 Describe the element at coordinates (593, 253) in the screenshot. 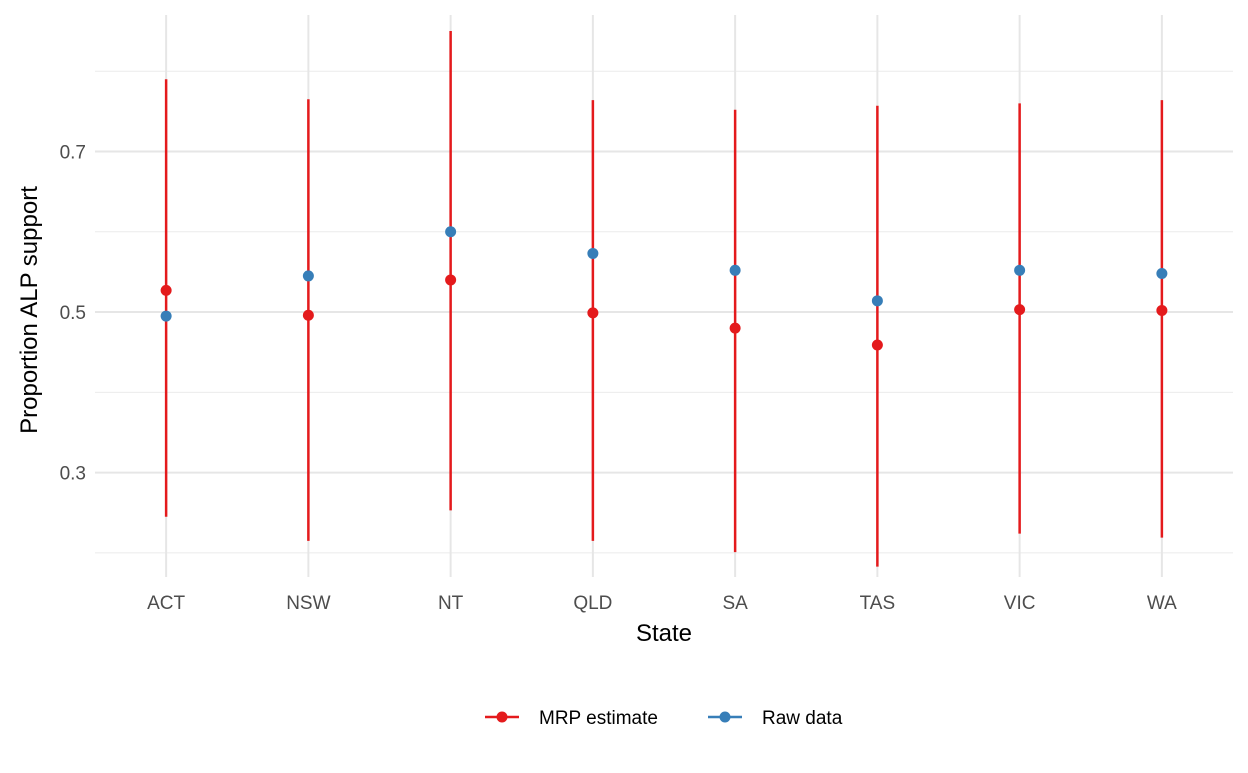

I see `point-raw-data-qld` at that location.